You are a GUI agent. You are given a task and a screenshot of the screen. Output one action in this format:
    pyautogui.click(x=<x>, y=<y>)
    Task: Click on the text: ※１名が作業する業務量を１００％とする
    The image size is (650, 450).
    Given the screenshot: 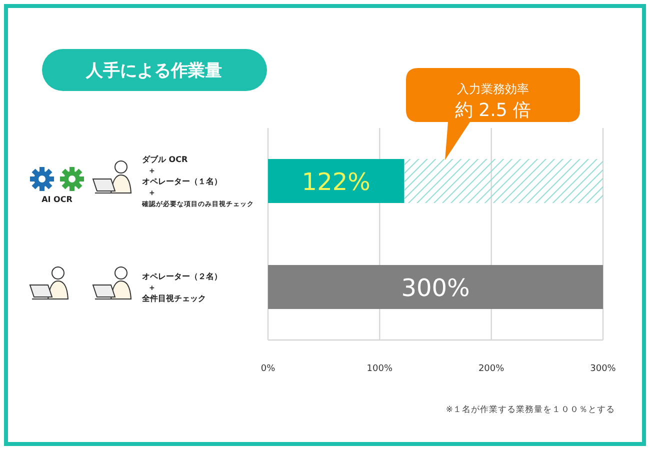 What is the action you would take?
    pyautogui.click(x=530, y=409)
    